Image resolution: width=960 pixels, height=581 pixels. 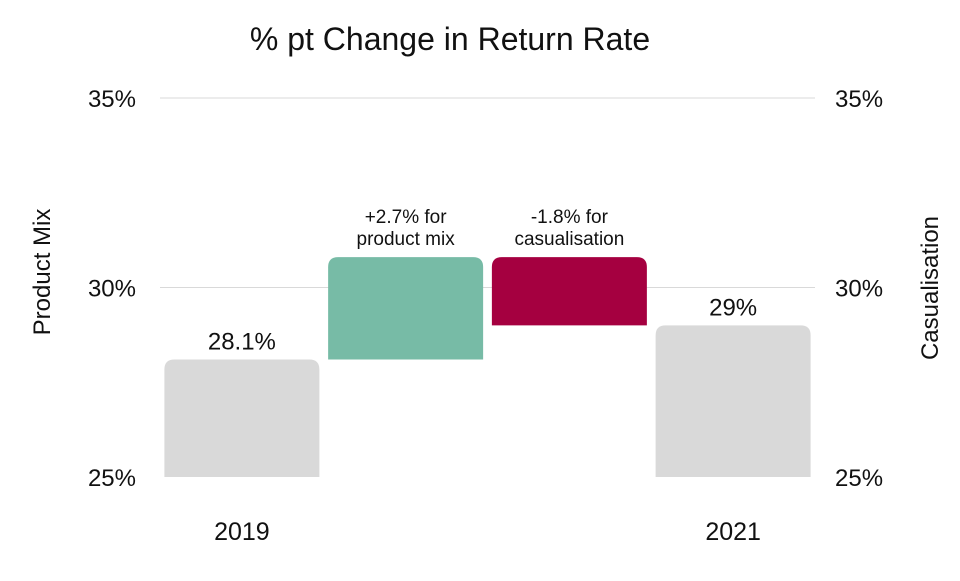 I want to click on data-label-product_mix: product mix, so click(x=406, y=239).